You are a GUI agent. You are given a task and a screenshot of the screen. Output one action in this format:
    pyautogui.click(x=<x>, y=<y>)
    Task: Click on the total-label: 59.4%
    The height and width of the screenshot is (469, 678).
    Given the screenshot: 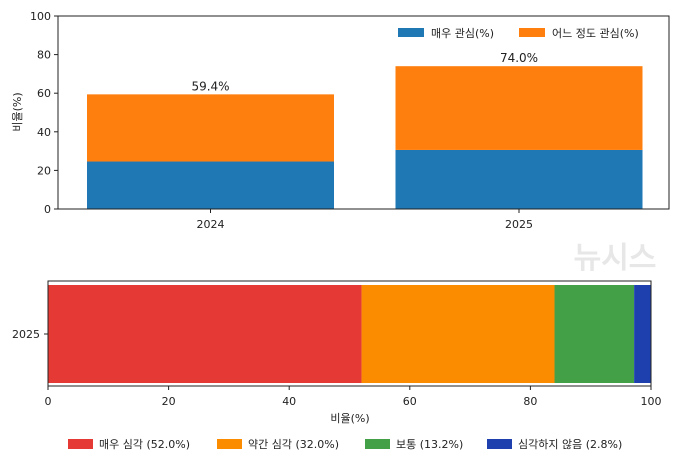 What is the action you would take?
    pyautogui.click(x=210, y=86)
    